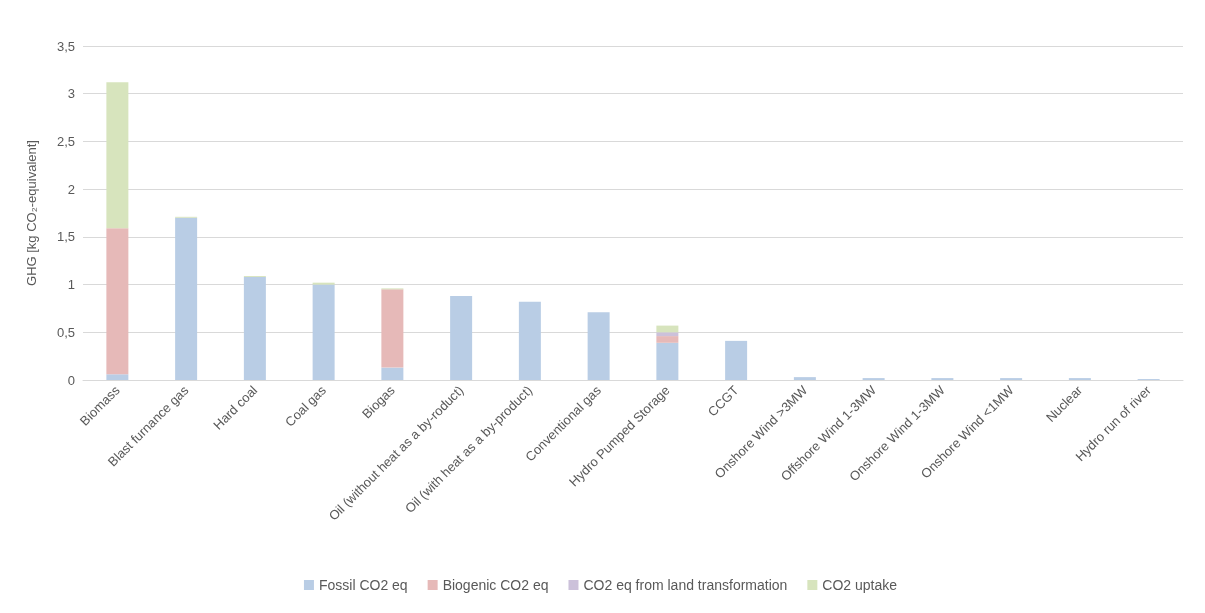 This screenshot has height=613, width=1205. I want to click on legend-label: Biogenic CO2 eq, so click(495, 585).